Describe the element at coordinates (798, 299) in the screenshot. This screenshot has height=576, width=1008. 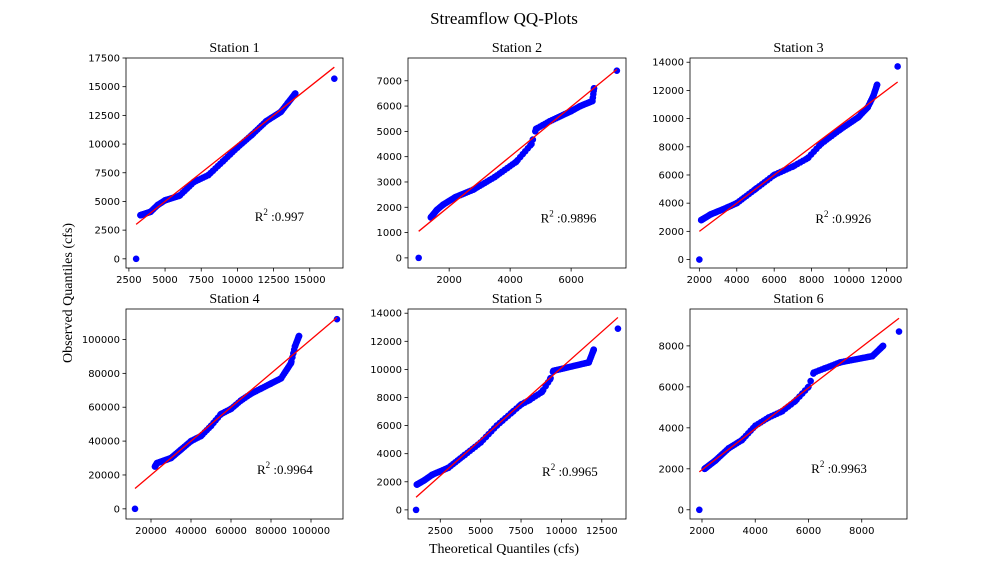
I see `subplot-title: Station 6` at that location.